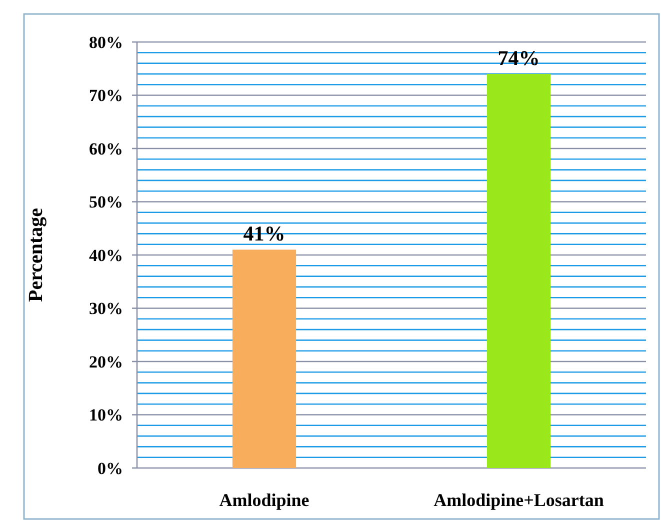  I want to click on y-axis-title: Percentage, so click(36, 255).